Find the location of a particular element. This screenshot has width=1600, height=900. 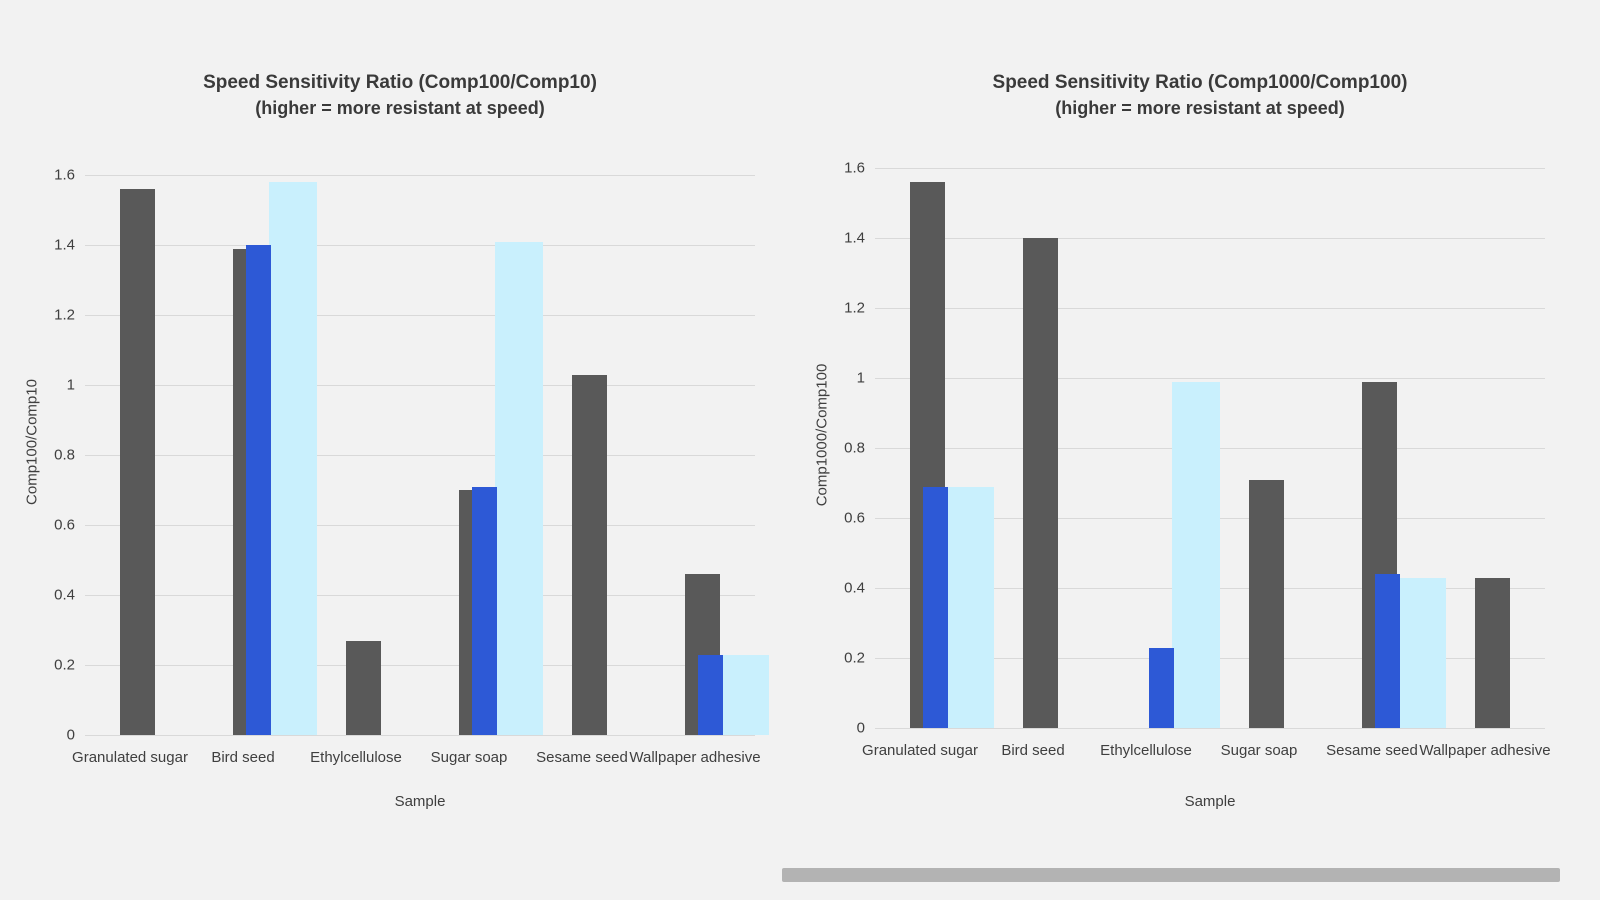

bar-gray-granulated-sugar is located at coordinates (137, 462).